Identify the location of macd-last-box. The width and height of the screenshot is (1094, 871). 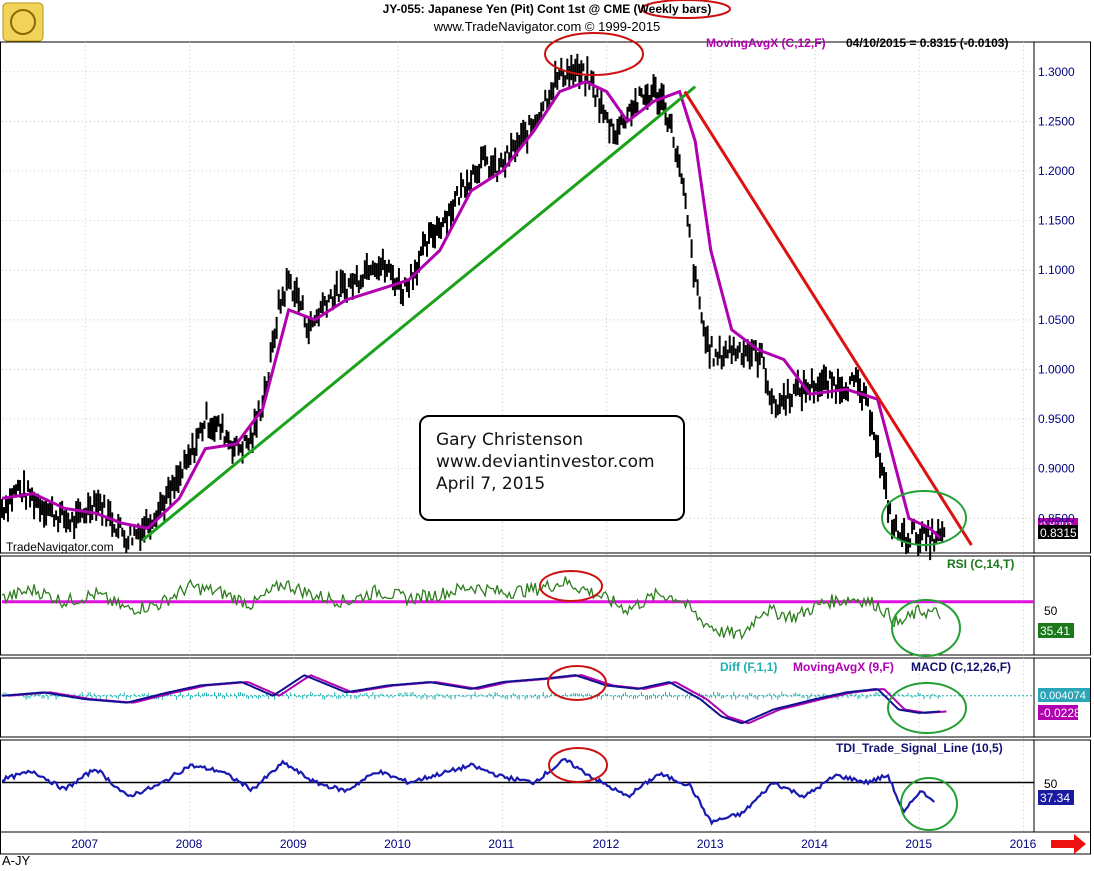
(1058, 712).